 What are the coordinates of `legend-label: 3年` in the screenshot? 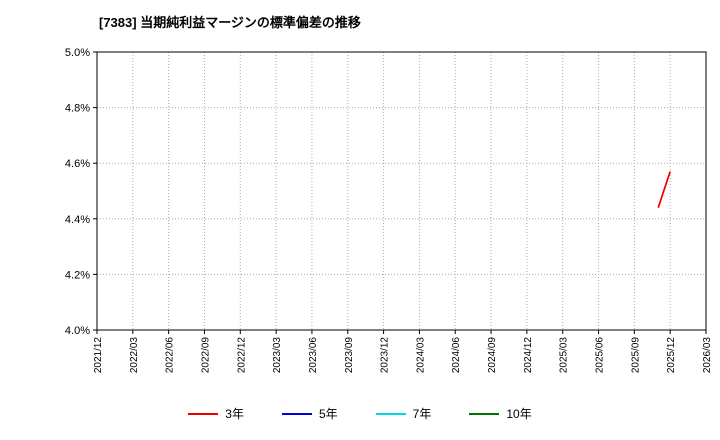 It's located at (234, 414).